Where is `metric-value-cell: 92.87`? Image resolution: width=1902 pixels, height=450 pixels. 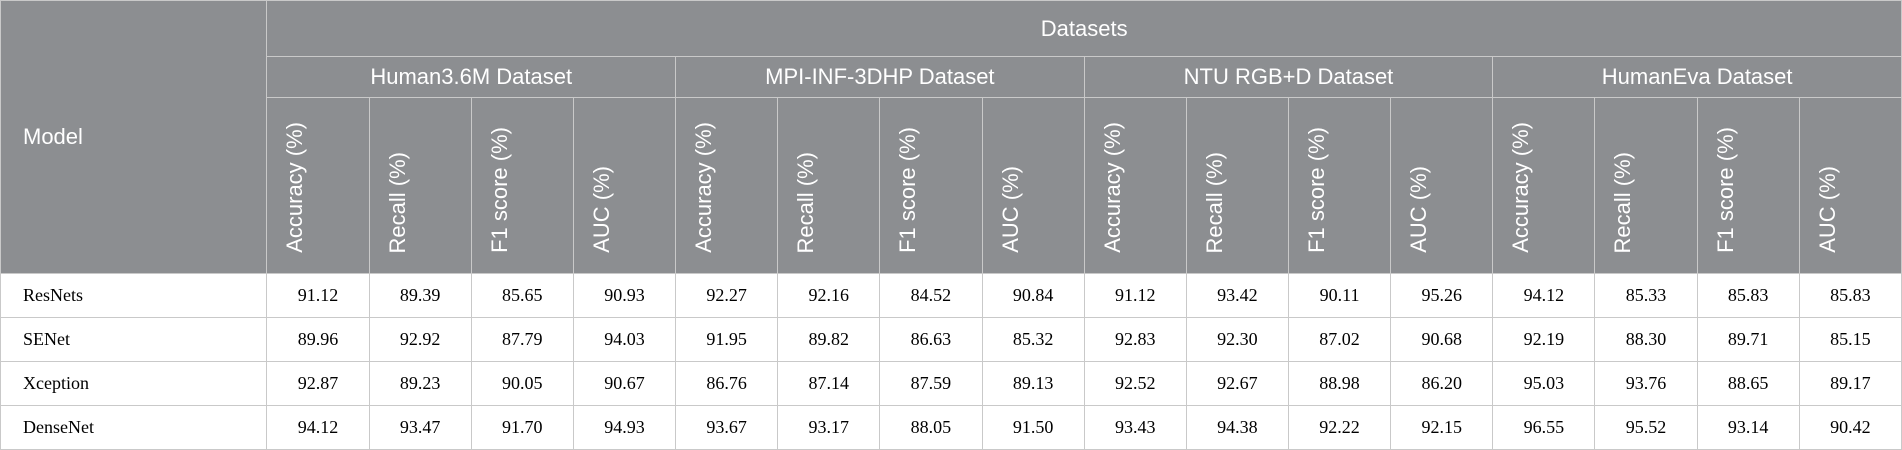
metric-value-cell: 92.87 is located at coordinates (318, 383).